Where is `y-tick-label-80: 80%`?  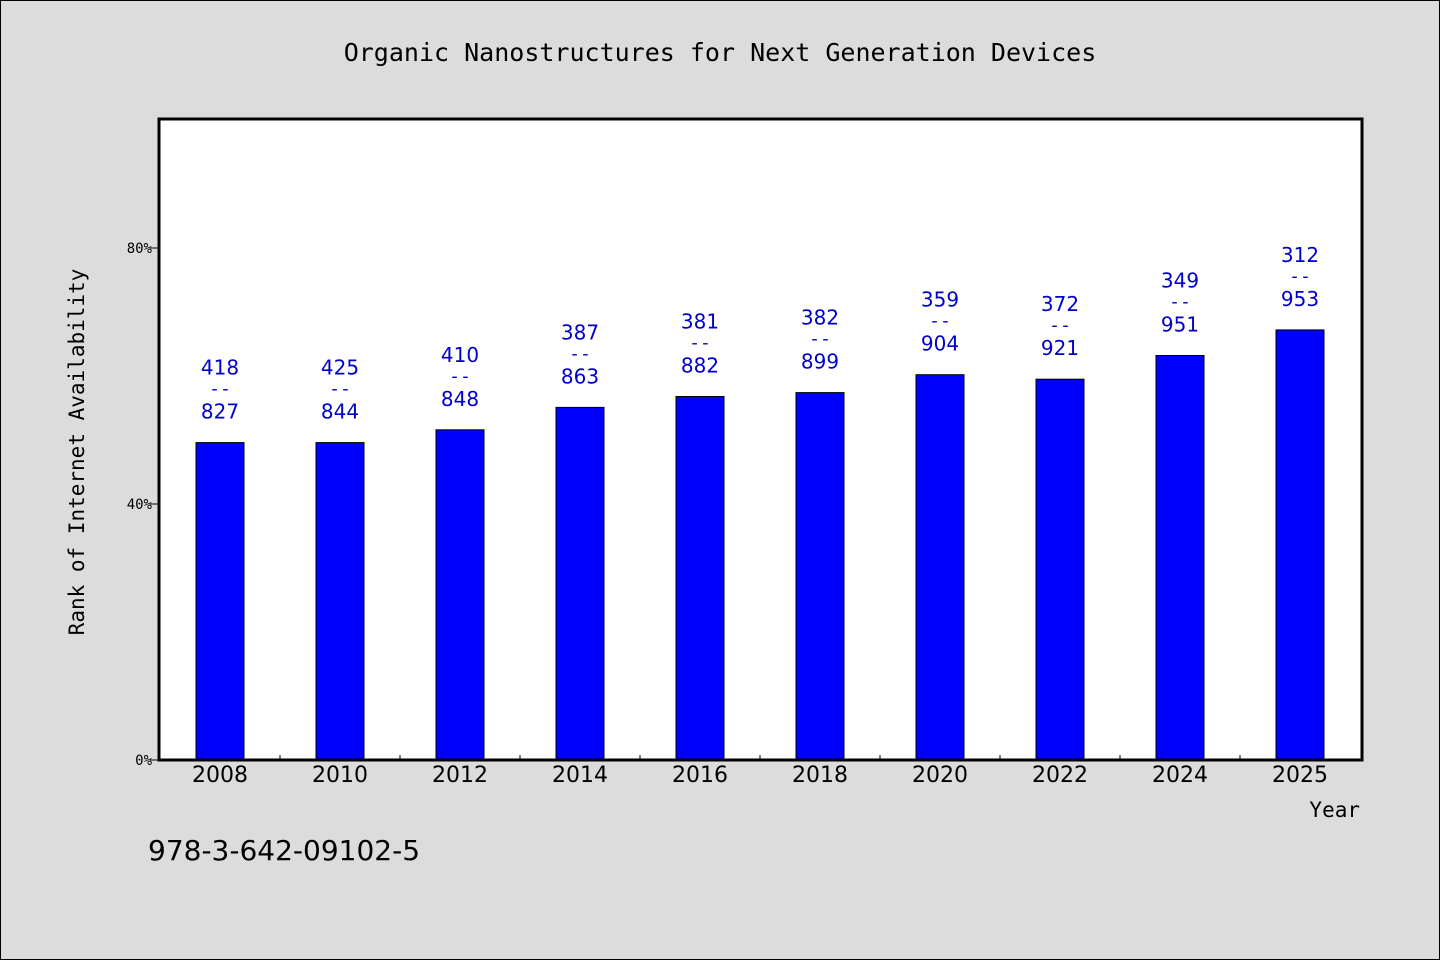
y-tick-label-80: 80% is located at coordinates (140, 249).